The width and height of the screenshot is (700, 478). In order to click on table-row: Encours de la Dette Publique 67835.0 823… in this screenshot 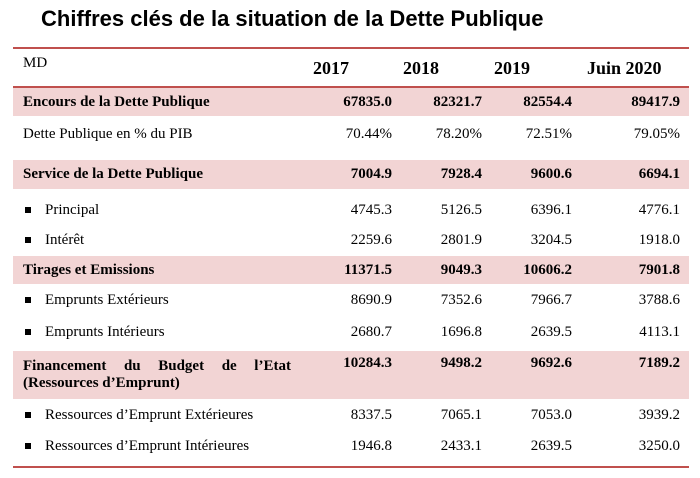, I will do `click(351, 102)`.